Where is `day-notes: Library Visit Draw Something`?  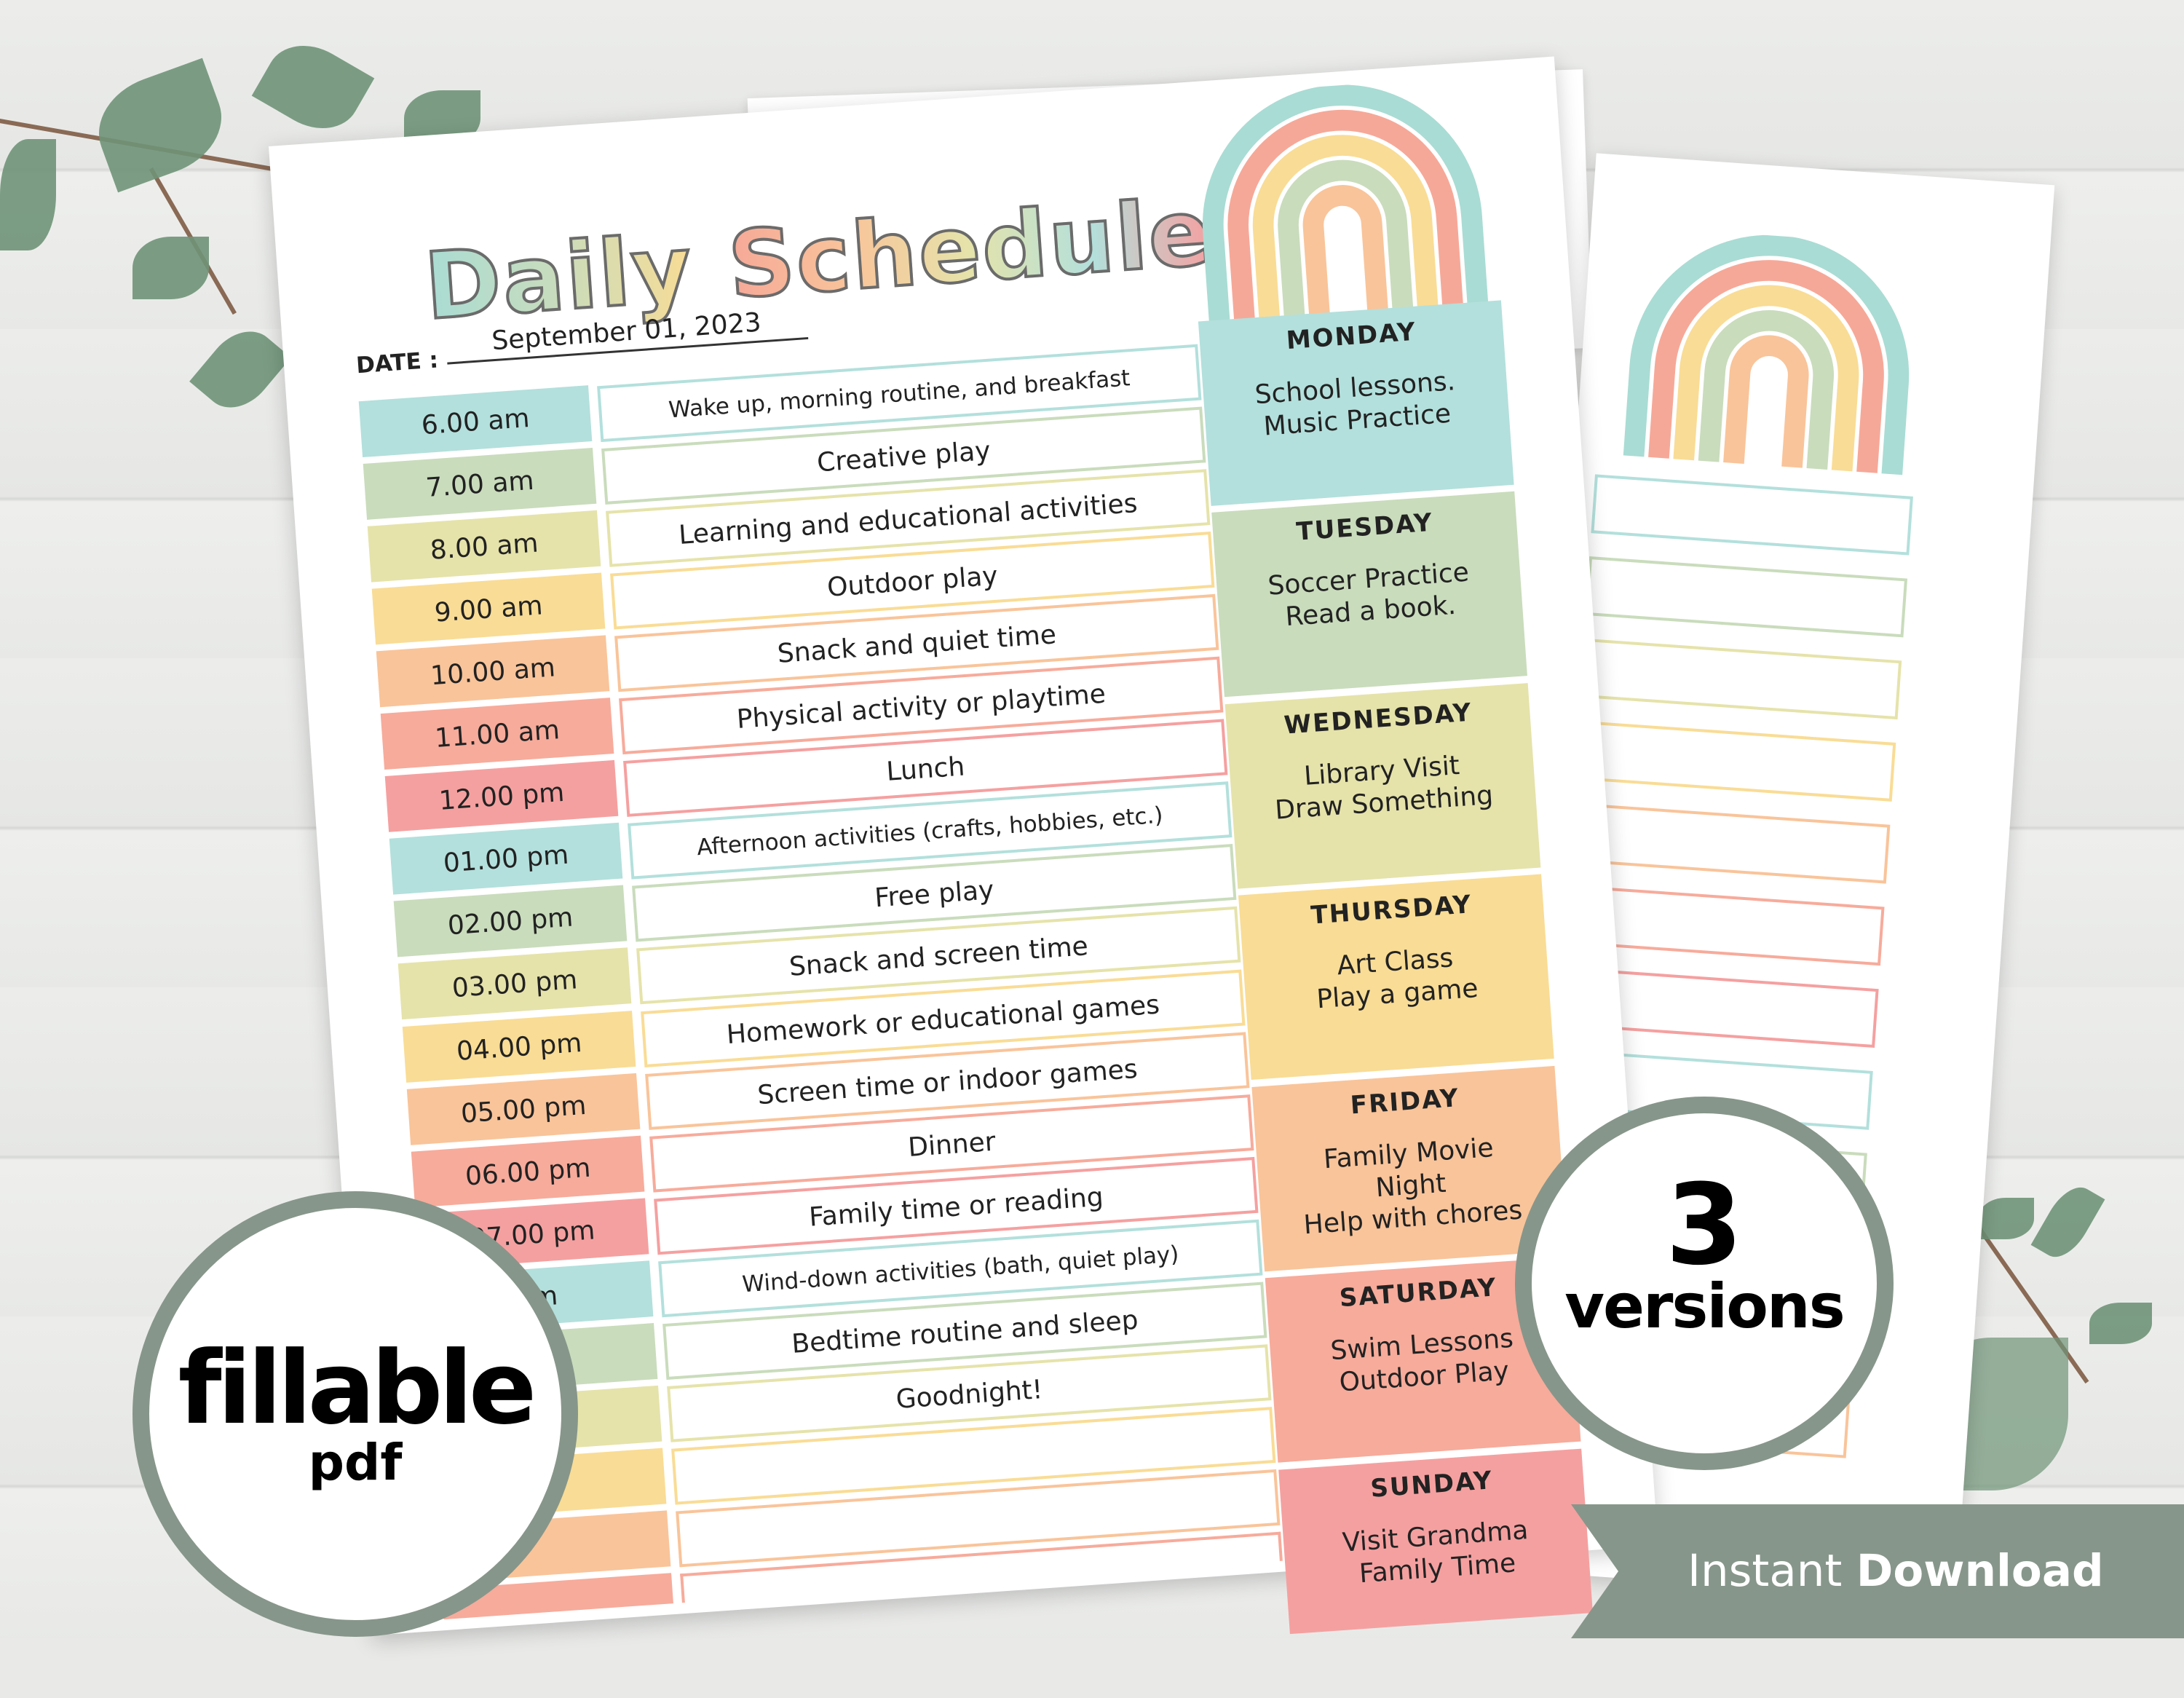 day-notes: Library Visit Draw Something is located at coordinates (1384, 788).